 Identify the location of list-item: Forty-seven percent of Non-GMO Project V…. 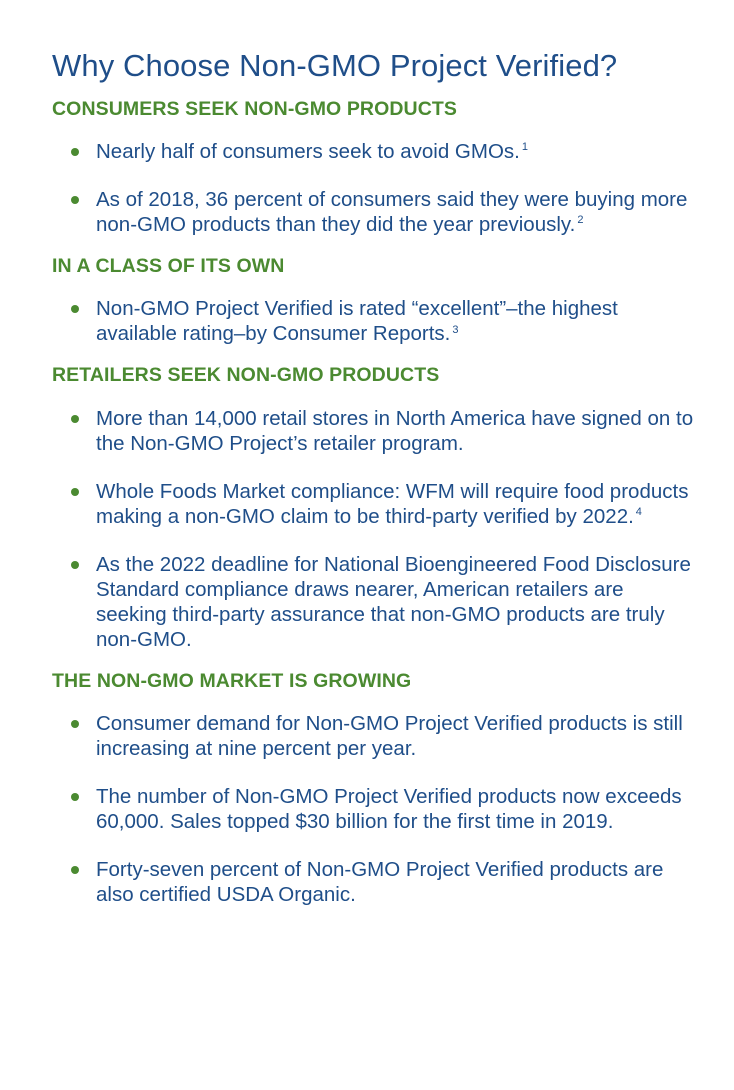
(373, 882).